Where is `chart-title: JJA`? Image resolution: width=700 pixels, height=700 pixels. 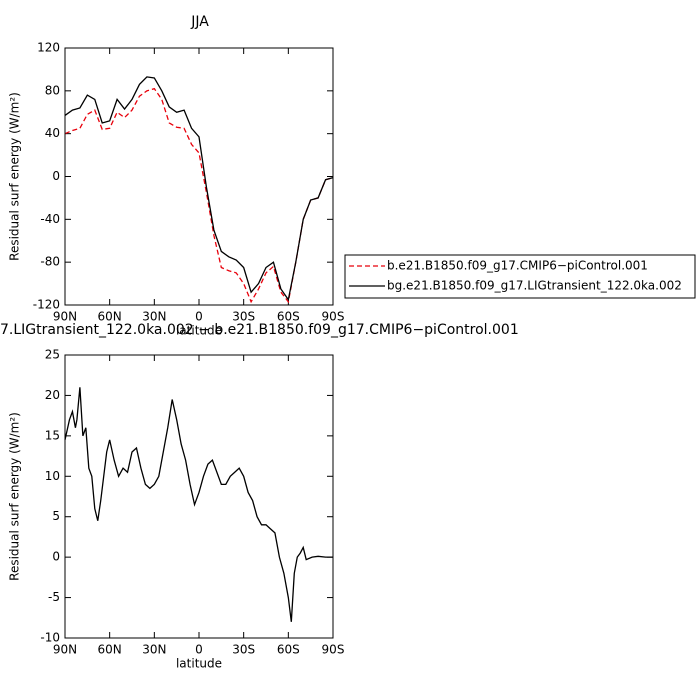 chart-title: JJA is located at coordinates (199, 22).